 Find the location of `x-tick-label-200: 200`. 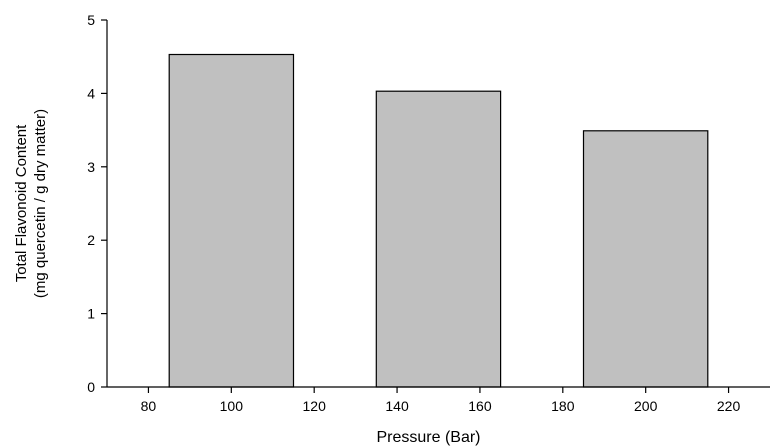

x-tick-label-200: 200 is located at coordinates (646, 406).